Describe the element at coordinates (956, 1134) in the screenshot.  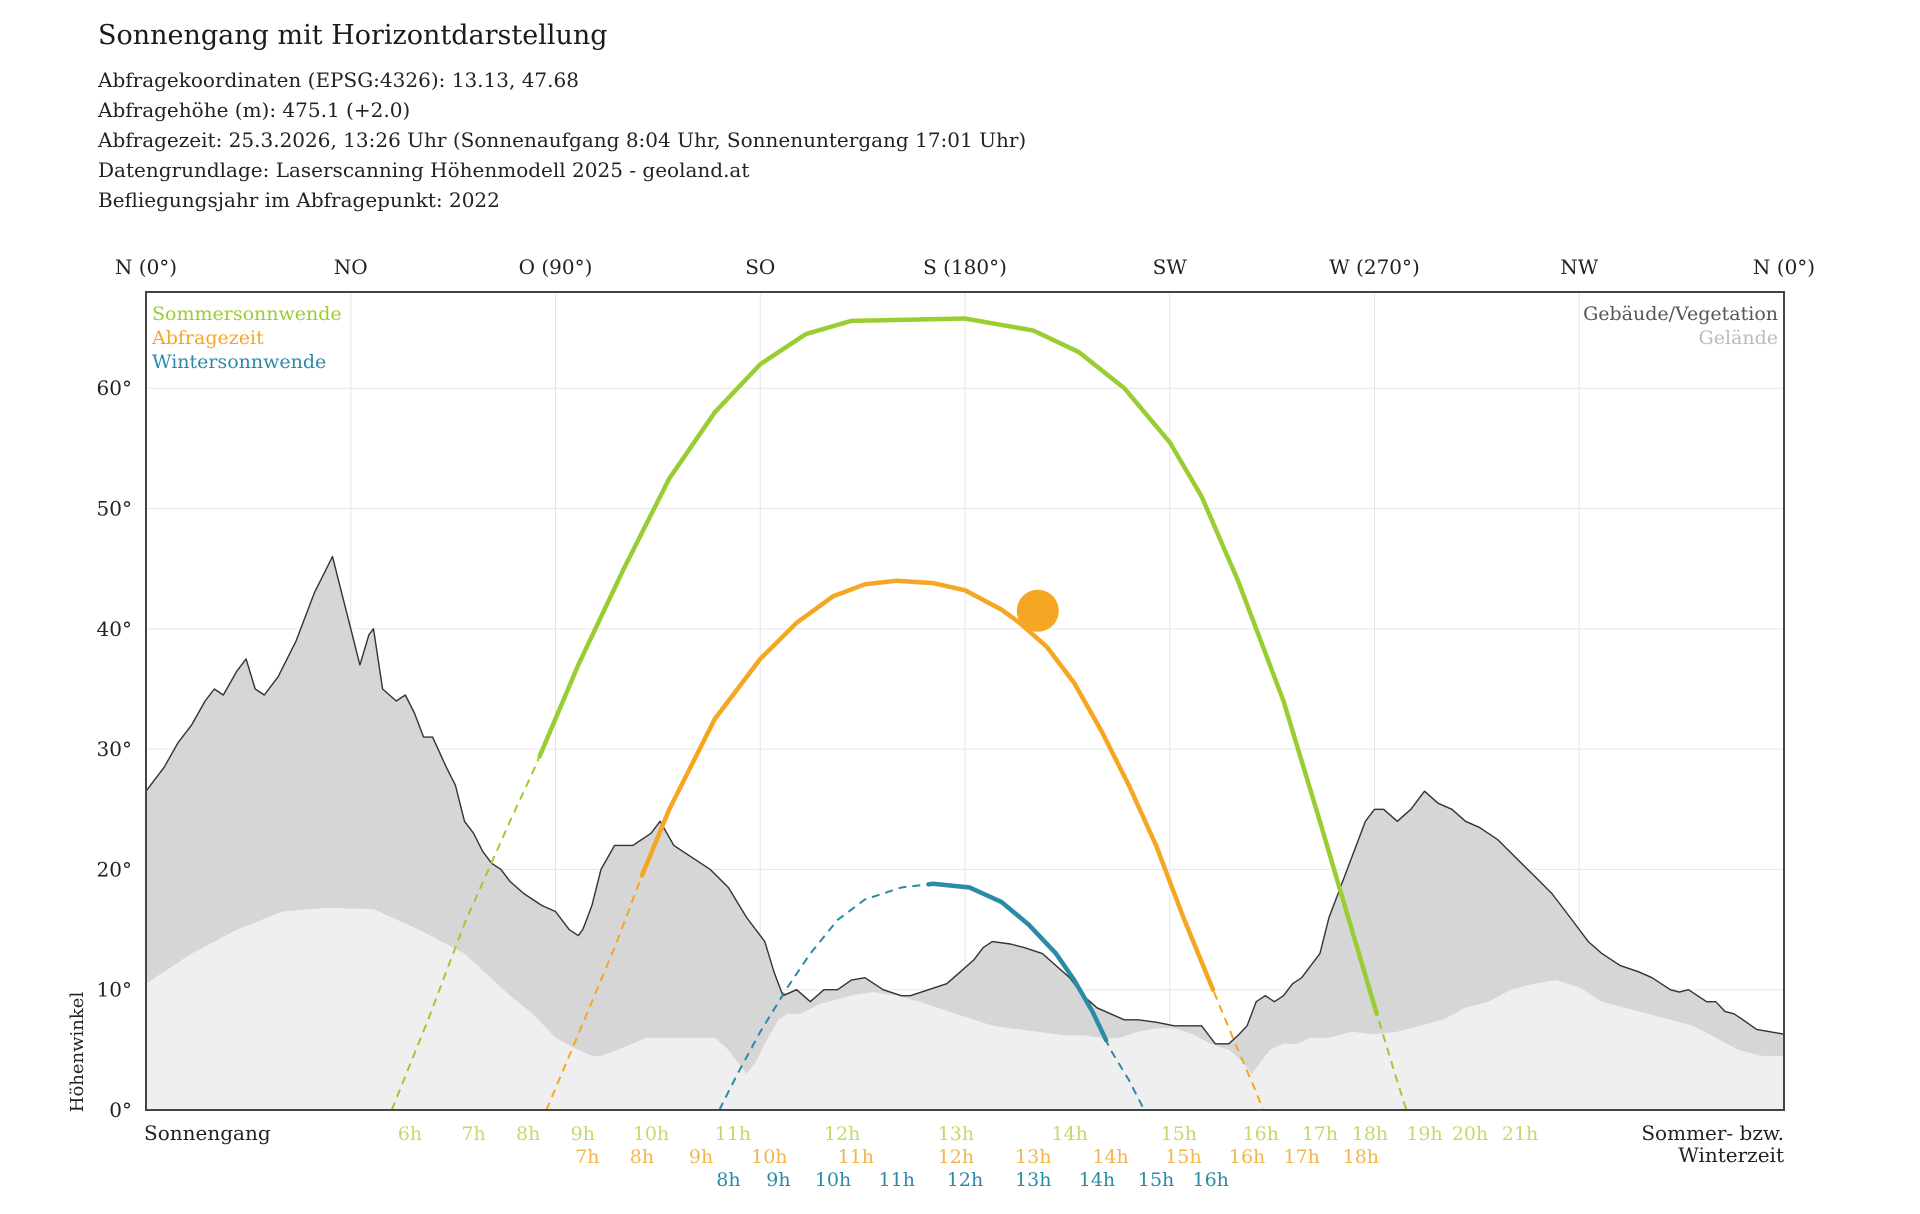
I see `time-label-0-7: 13h` at that location.